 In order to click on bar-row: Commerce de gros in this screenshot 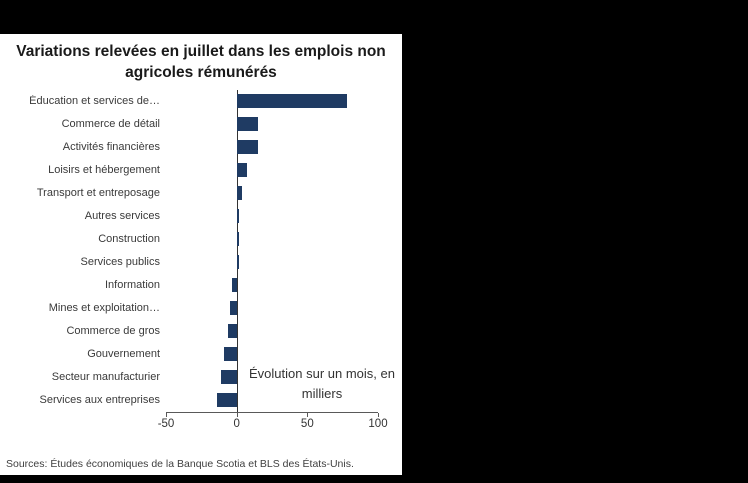, I will do `click(204, 331)`.